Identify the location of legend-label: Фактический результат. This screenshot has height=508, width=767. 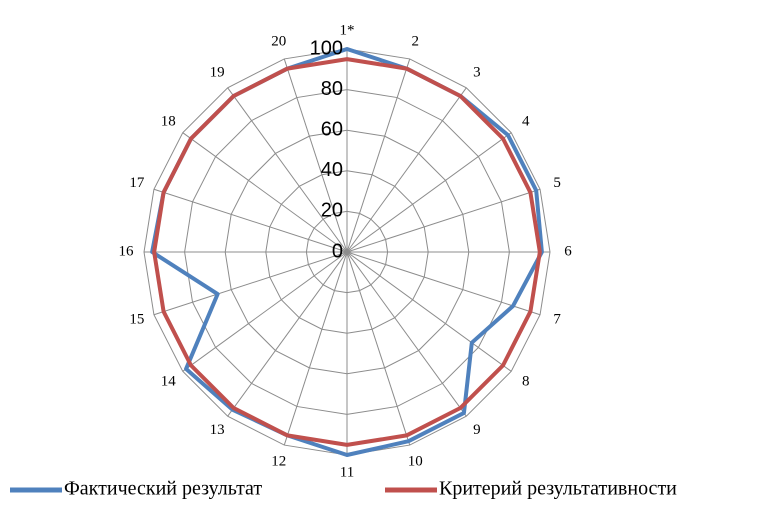
(163, 489).